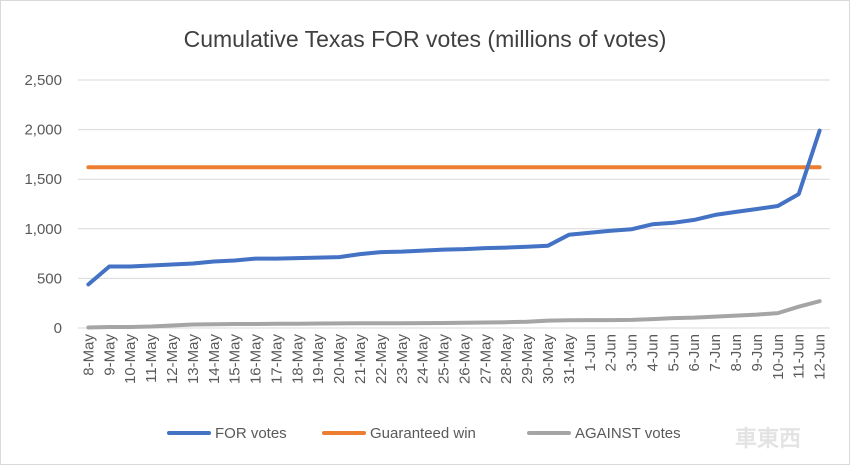 The width and height of the screenshot is (850, 465). What do you see at coordinates (318, 359) in the screenshot?
I see `x-tick-label: 19-May` at bounding box center [318, 359].